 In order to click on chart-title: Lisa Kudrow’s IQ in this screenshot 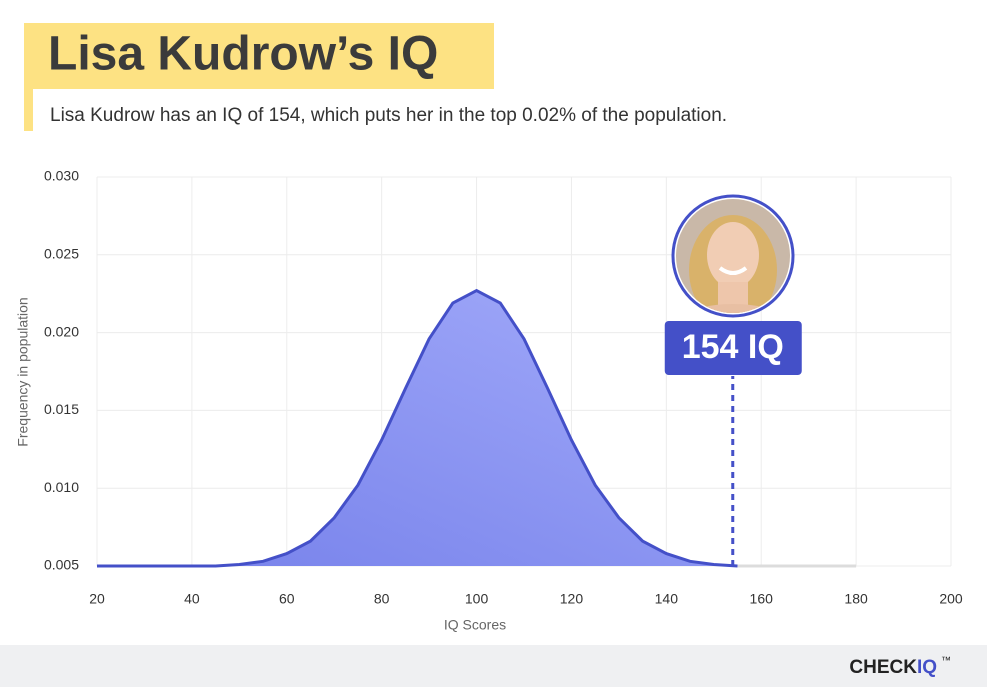, I will do `click(243, 54)`.